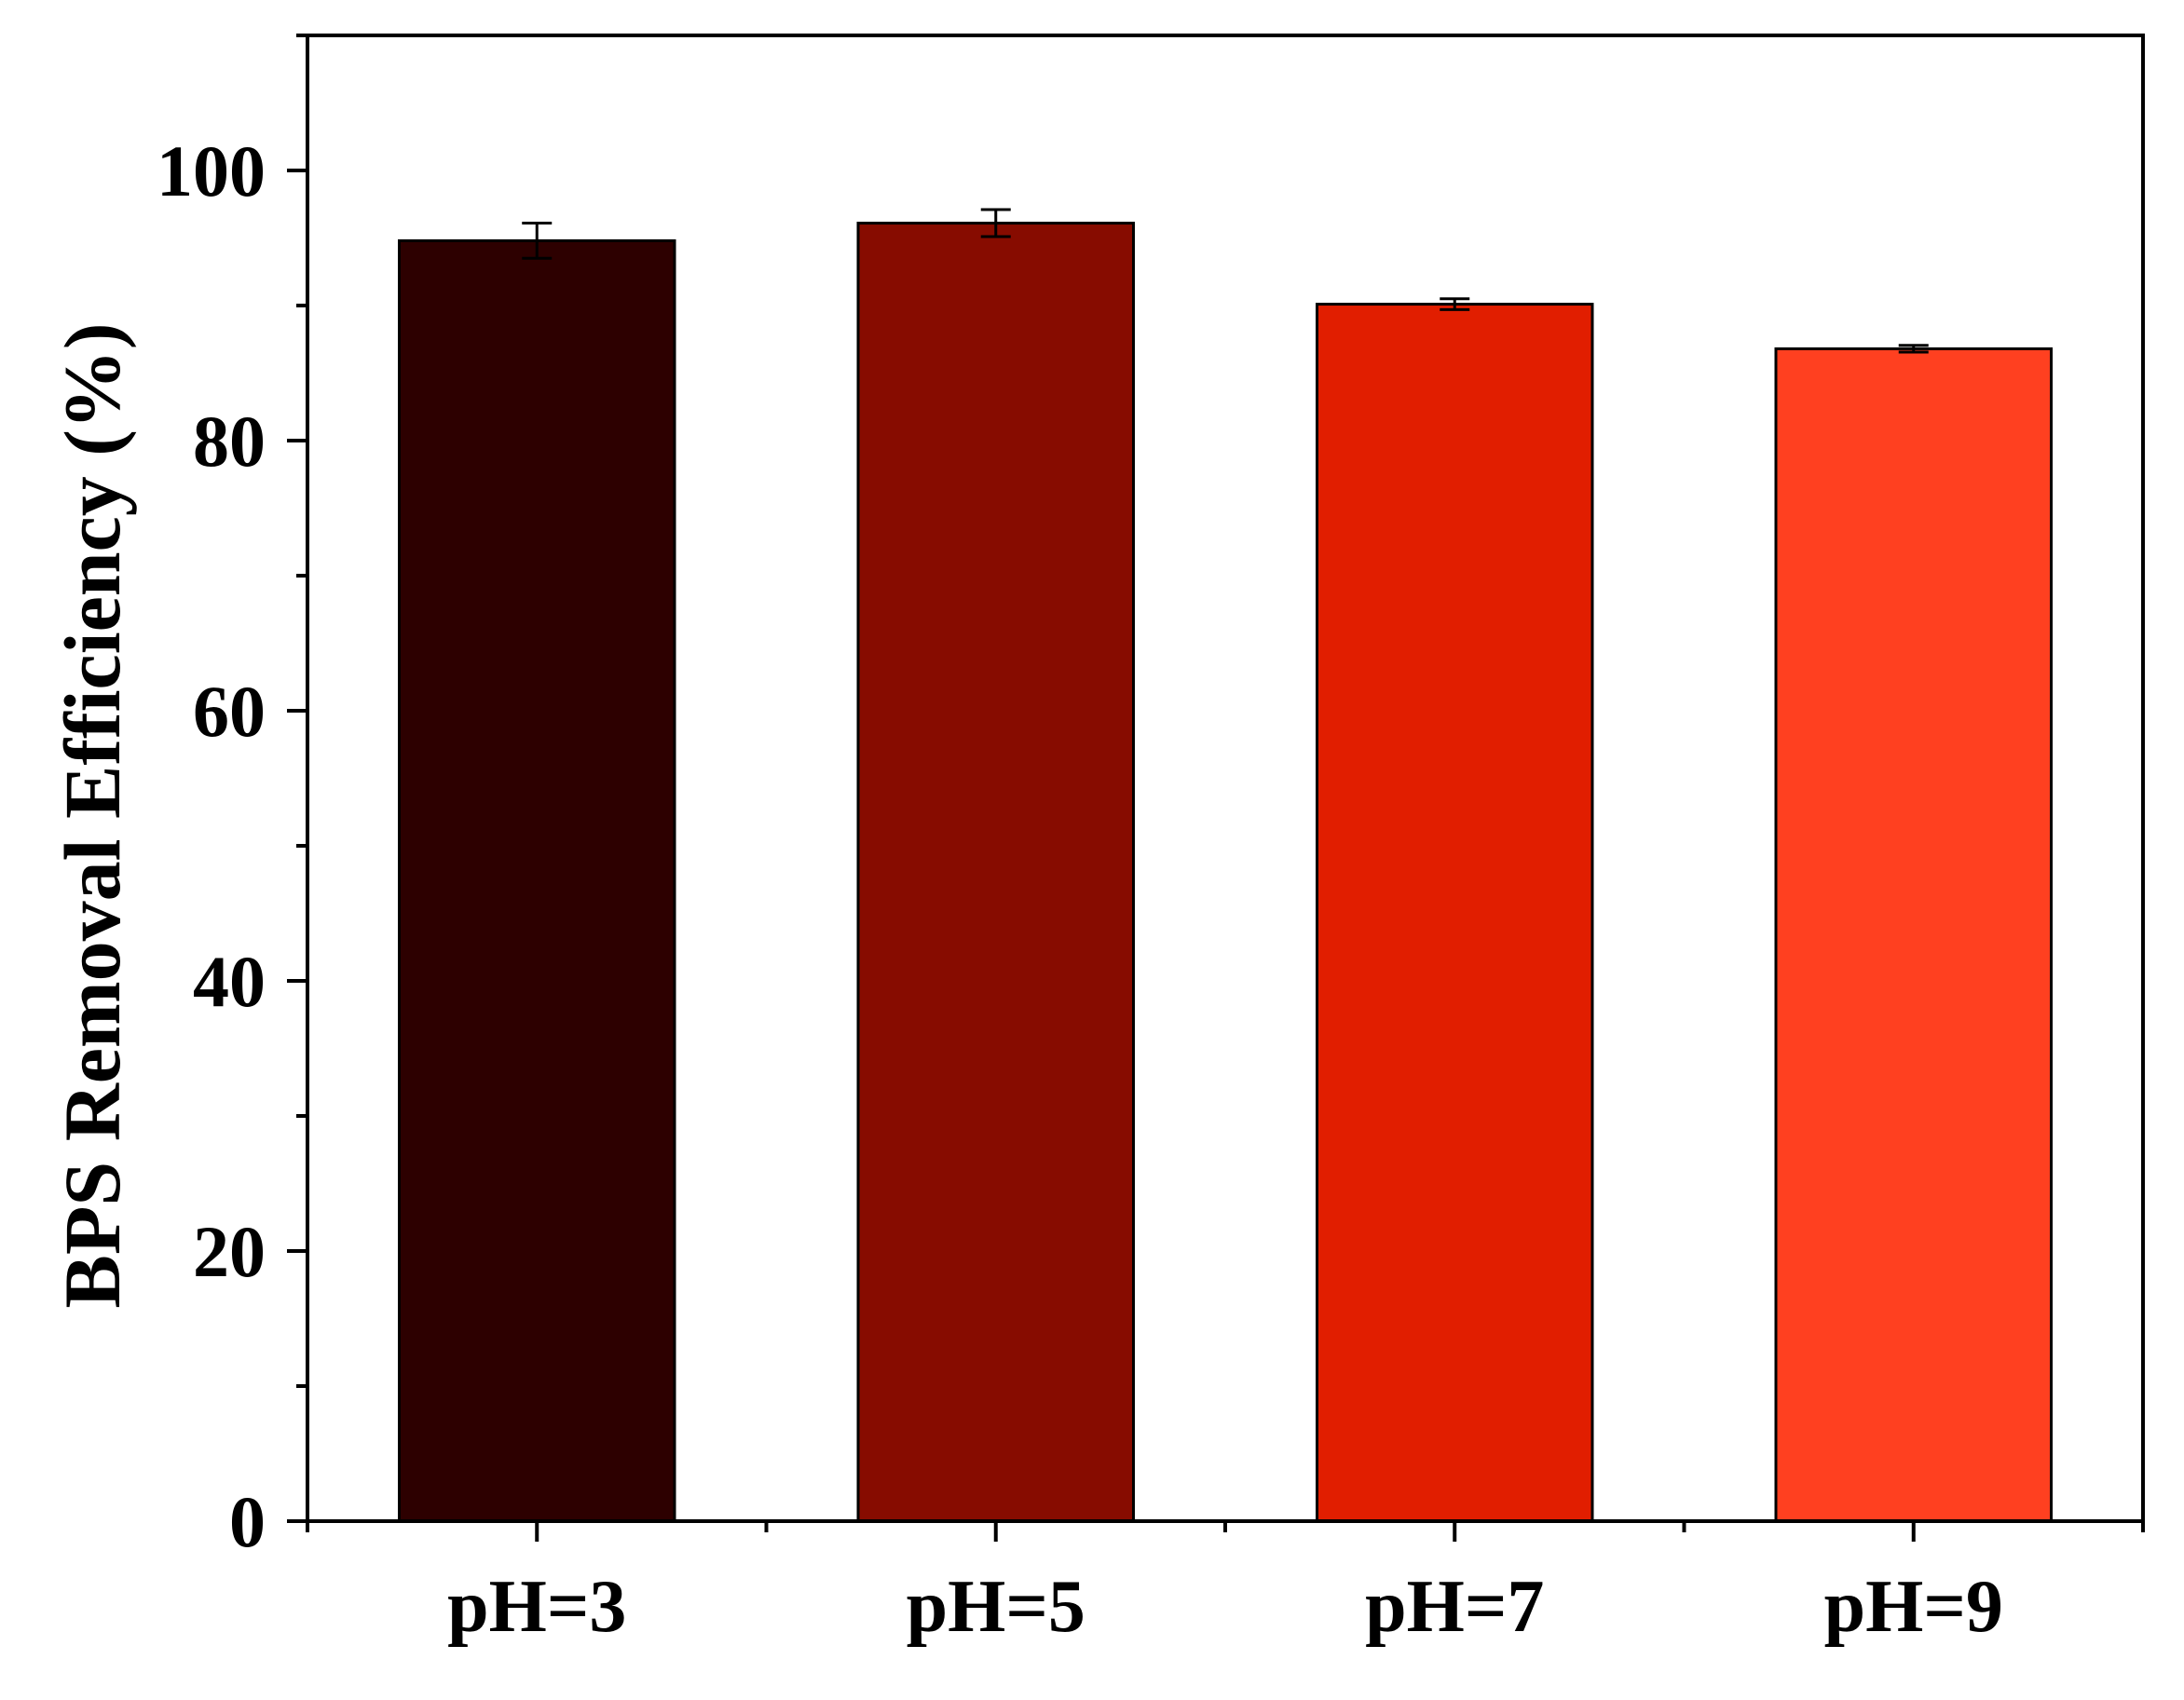  I want to click on y-tick-label: 20, so click(229, 1251).